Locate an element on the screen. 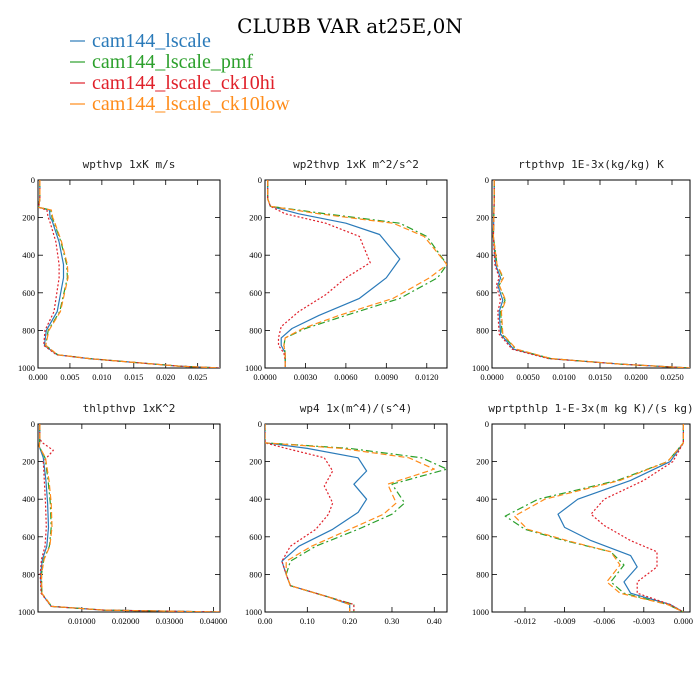 The height and width of the screenshot is (700, 700). x-tick-label: 0.0120 is located at coordinates (426, 377).